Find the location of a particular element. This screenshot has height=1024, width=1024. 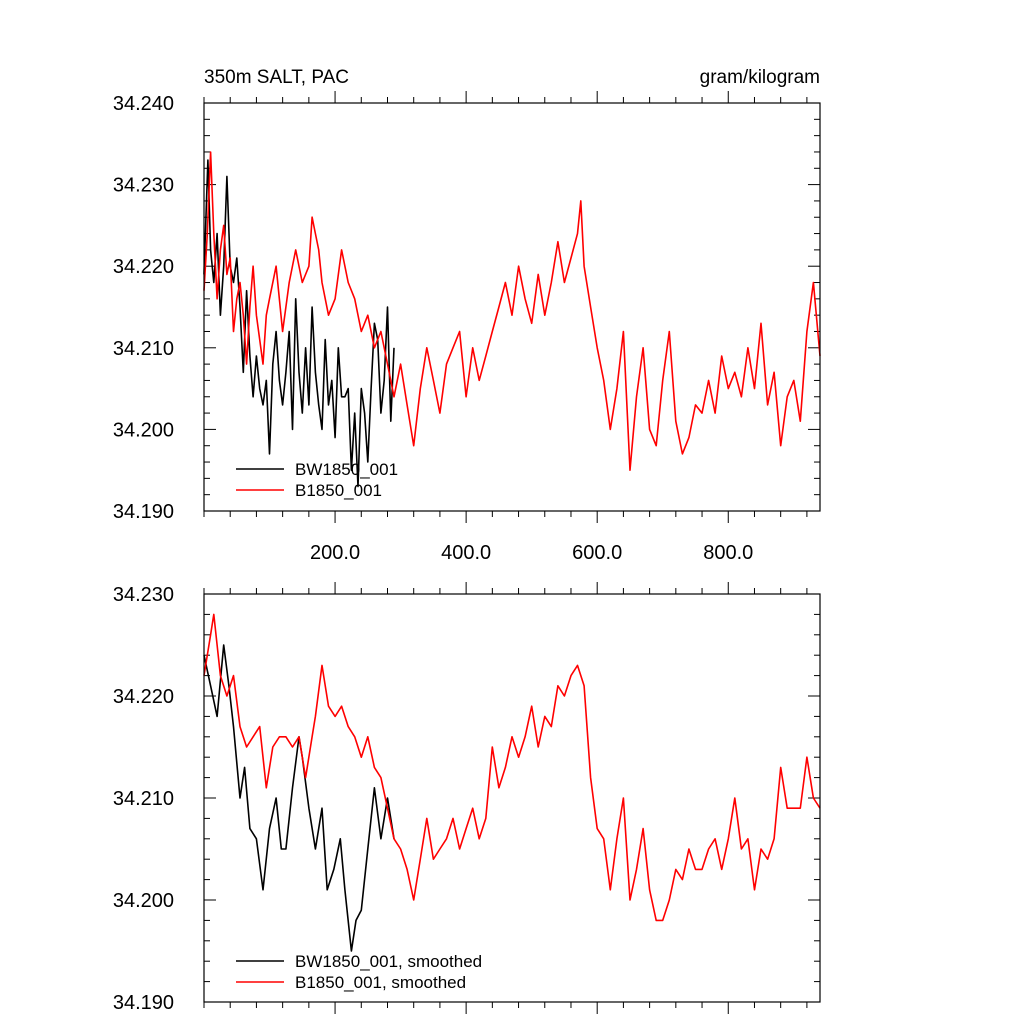

bottom-chart-legend: BW1850_001, smoothed B1850_001, smoothed is located at coordinates (359, 972).